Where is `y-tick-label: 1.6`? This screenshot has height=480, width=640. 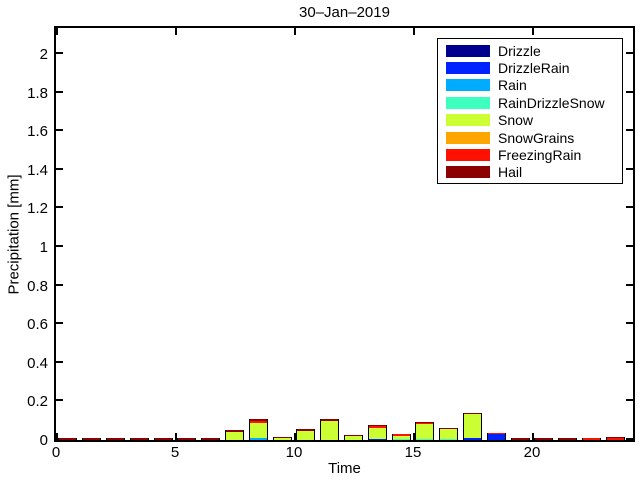
y-tick-label: 1.6 is located at coordinates (37, 131).